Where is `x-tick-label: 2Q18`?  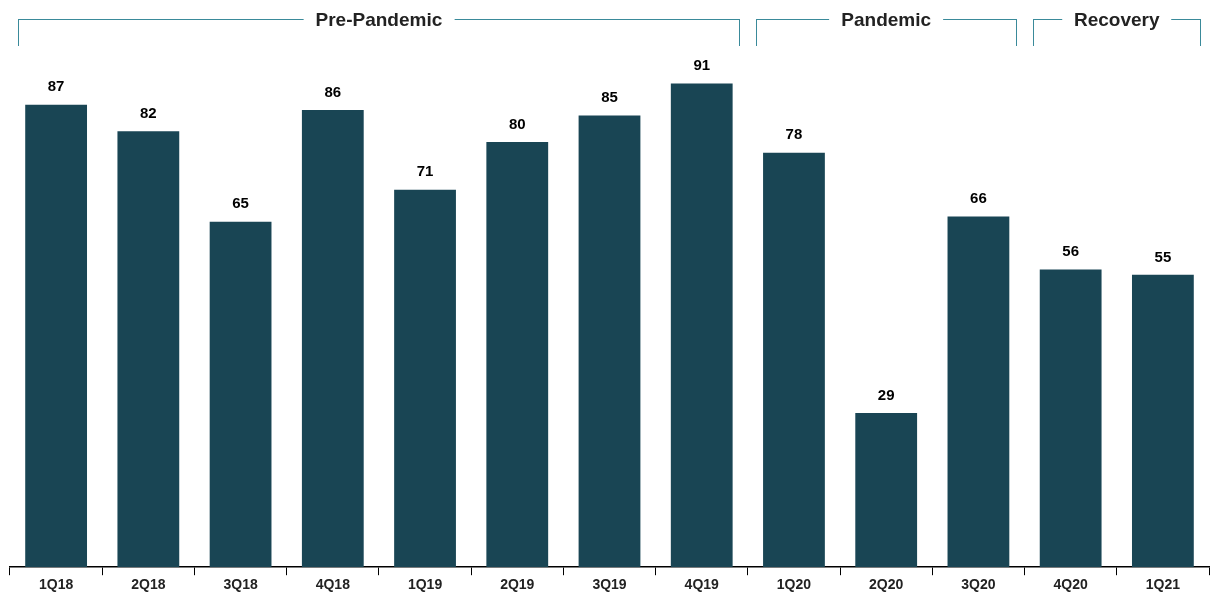
x-tick-label: 2Q18 is located at coordinates (148, 584).